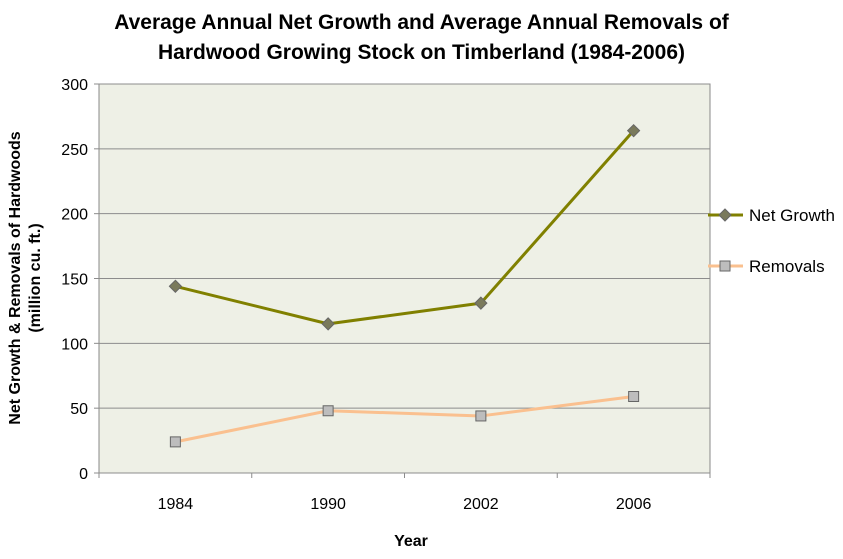  What do you see at coordinates (74, 150) in the screenshot?
I see `y-tick-label-250: 250` at bounding box center [74, 150].